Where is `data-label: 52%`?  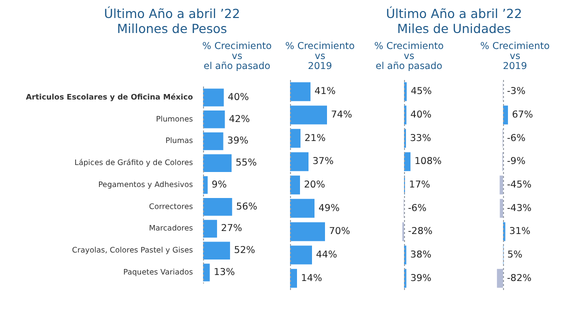 data-label: 52% is located at coordinates (245, 250).